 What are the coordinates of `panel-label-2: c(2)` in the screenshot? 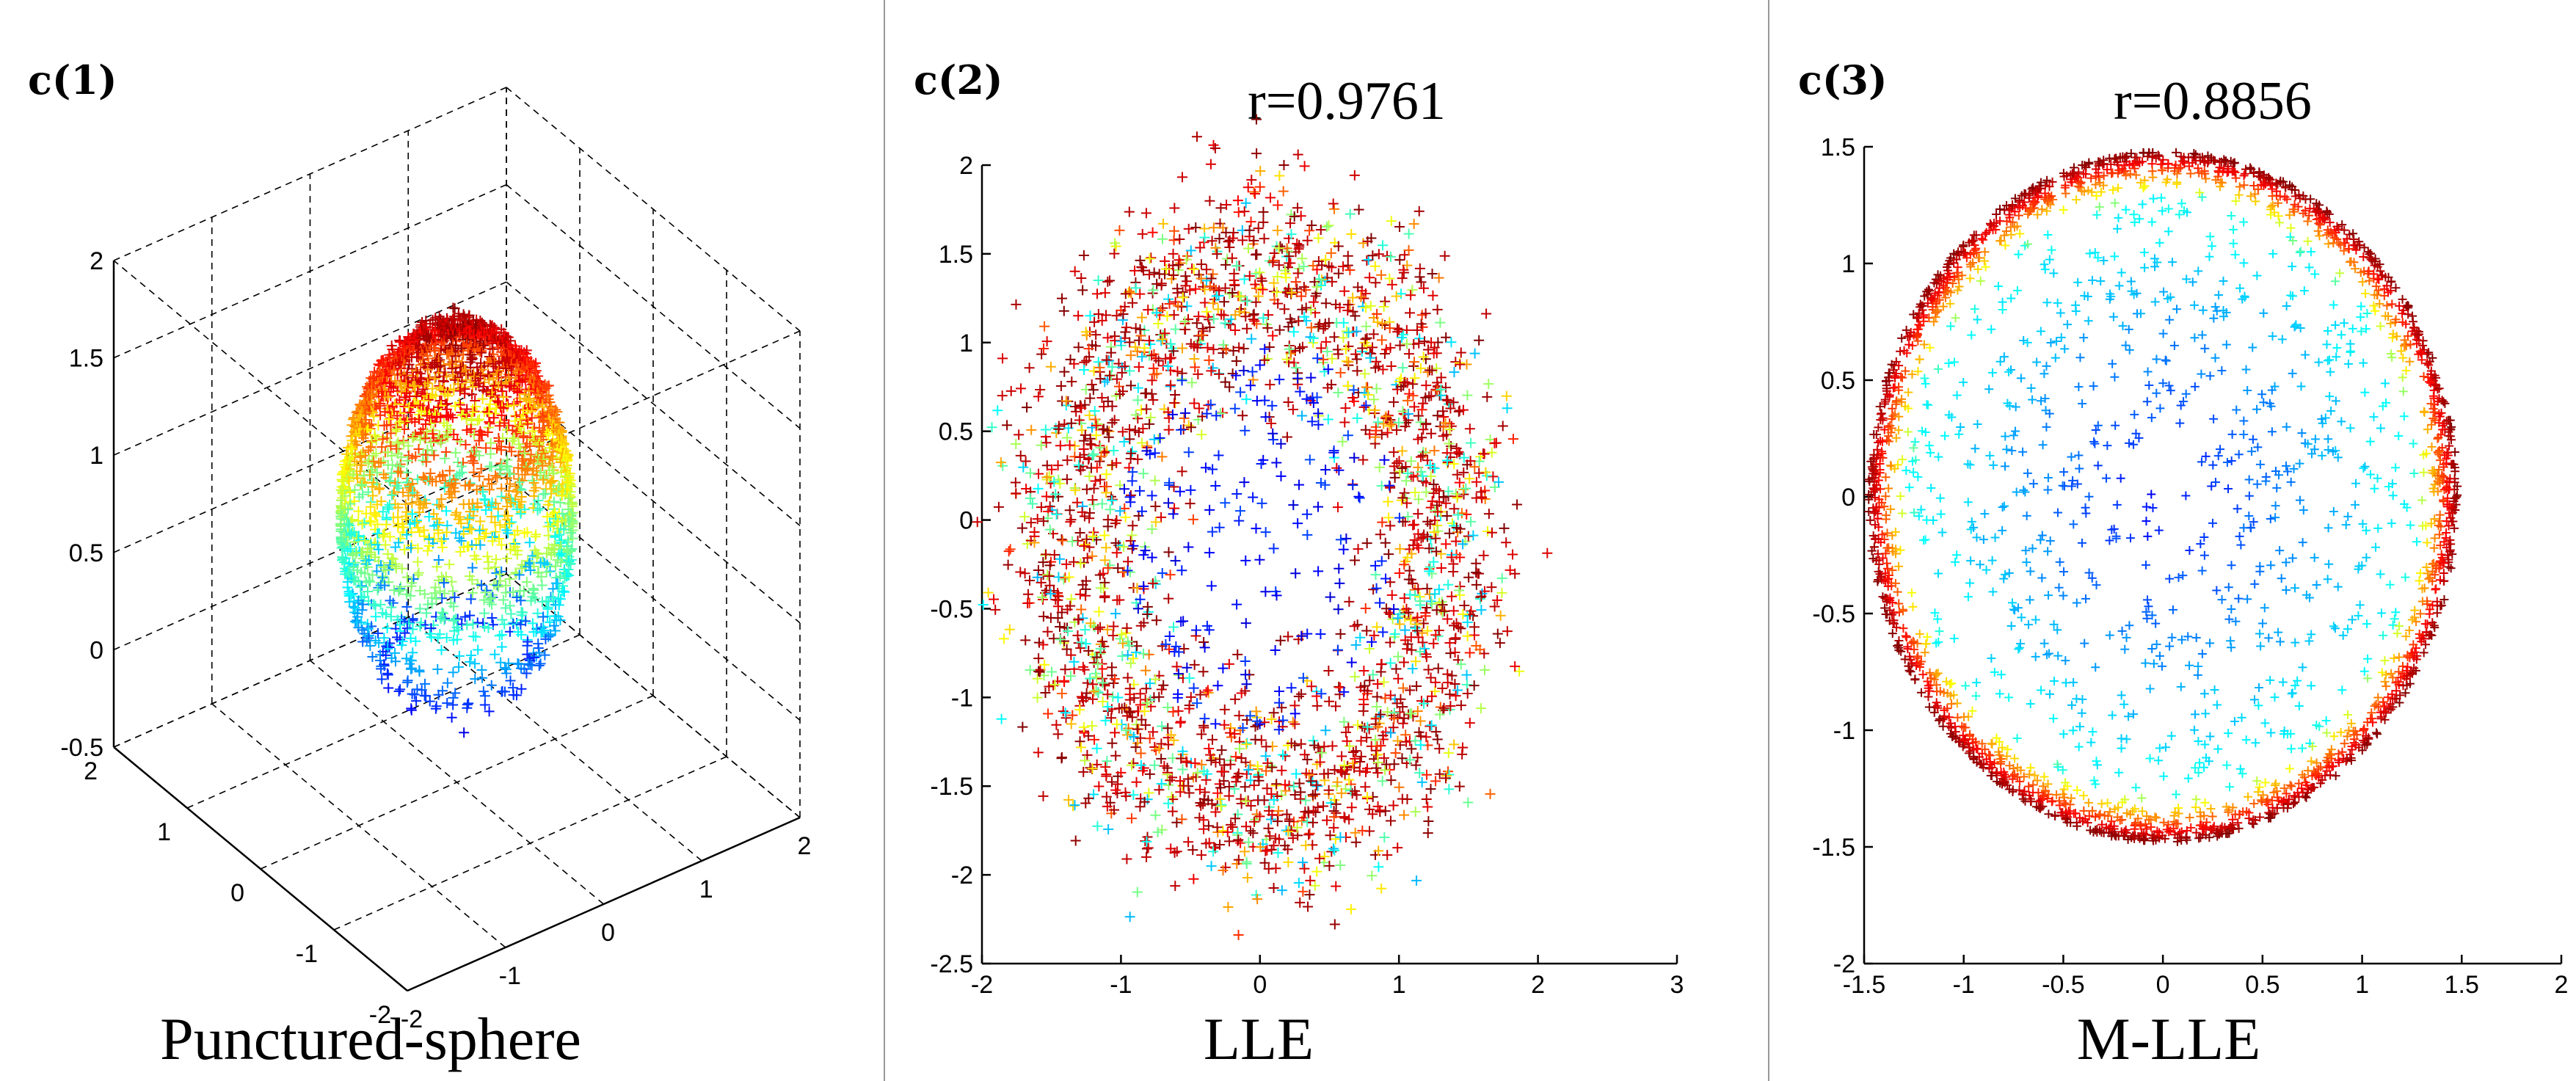 It's located at (958, 80).